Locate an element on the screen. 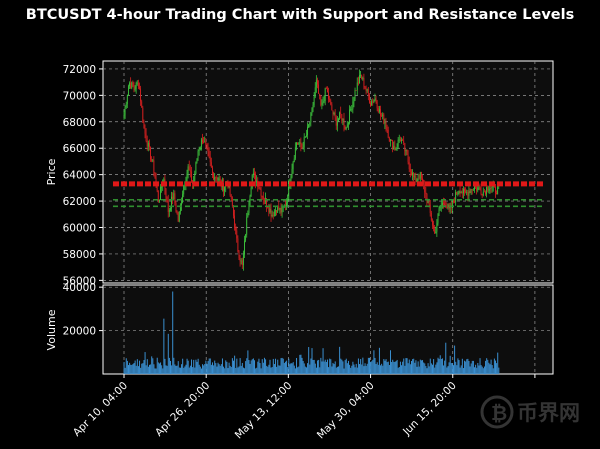  volume-axis-label: Volume is located at coordinates (51, 329).